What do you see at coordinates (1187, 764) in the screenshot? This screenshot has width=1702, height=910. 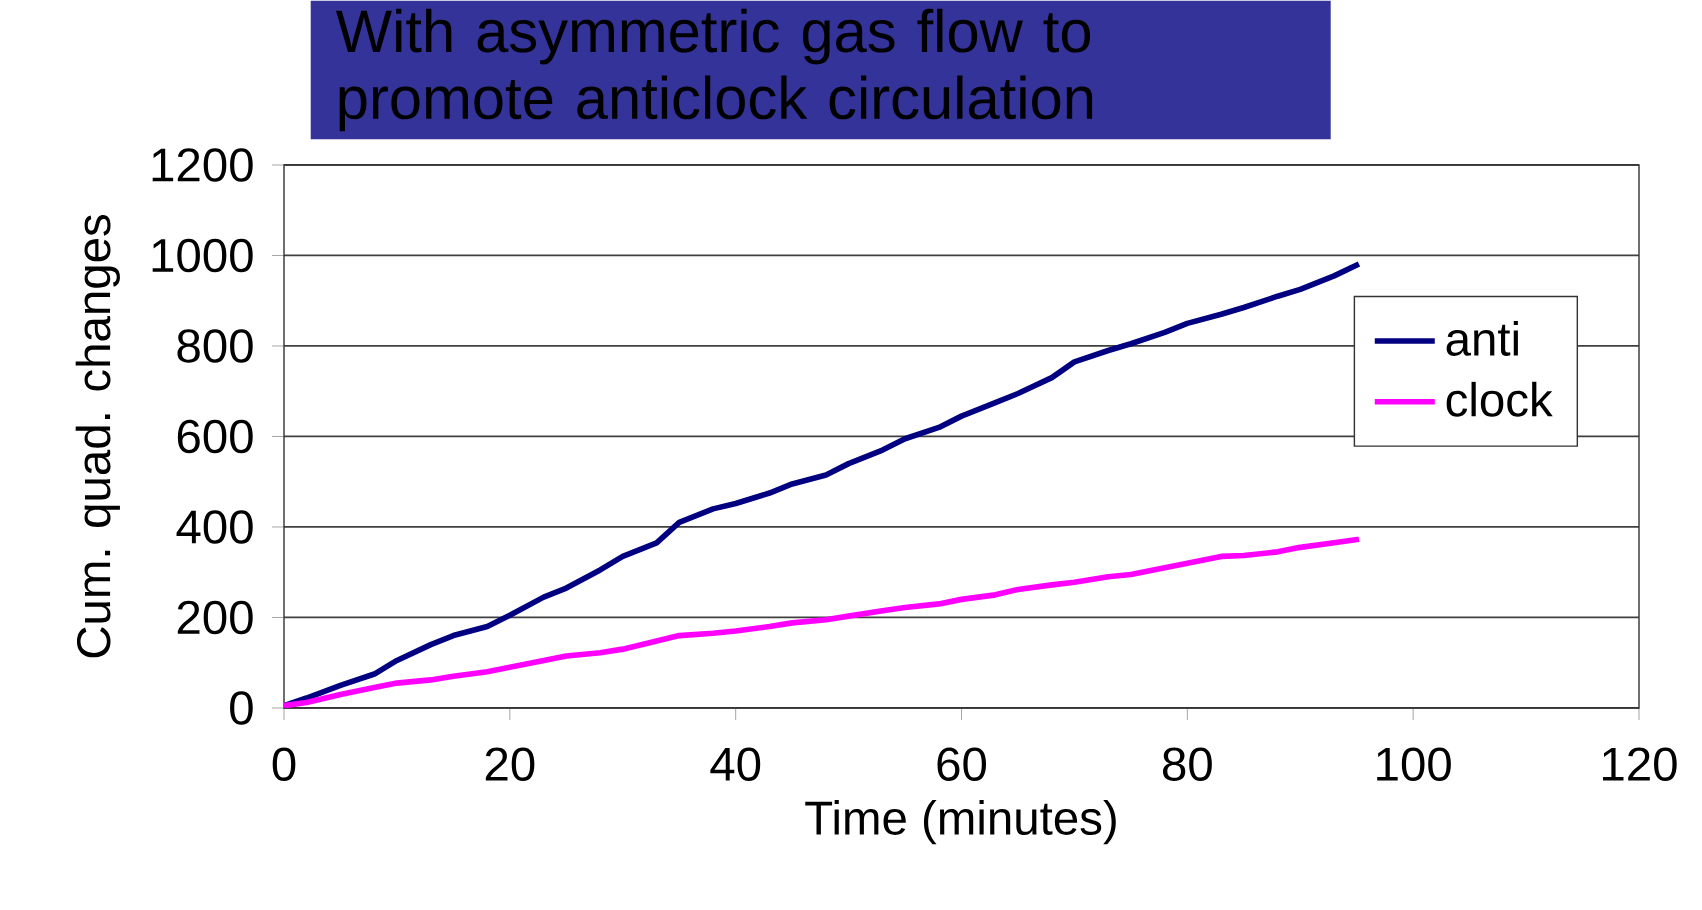 I see `x-tick-label: 80` at bounding box center [1187, 764].